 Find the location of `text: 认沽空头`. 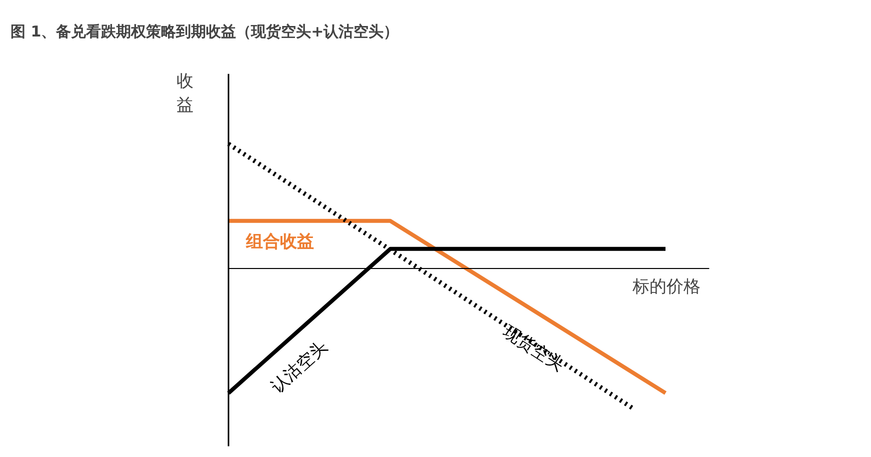

text: 认沽空头 is located at coordinates (300, 367).